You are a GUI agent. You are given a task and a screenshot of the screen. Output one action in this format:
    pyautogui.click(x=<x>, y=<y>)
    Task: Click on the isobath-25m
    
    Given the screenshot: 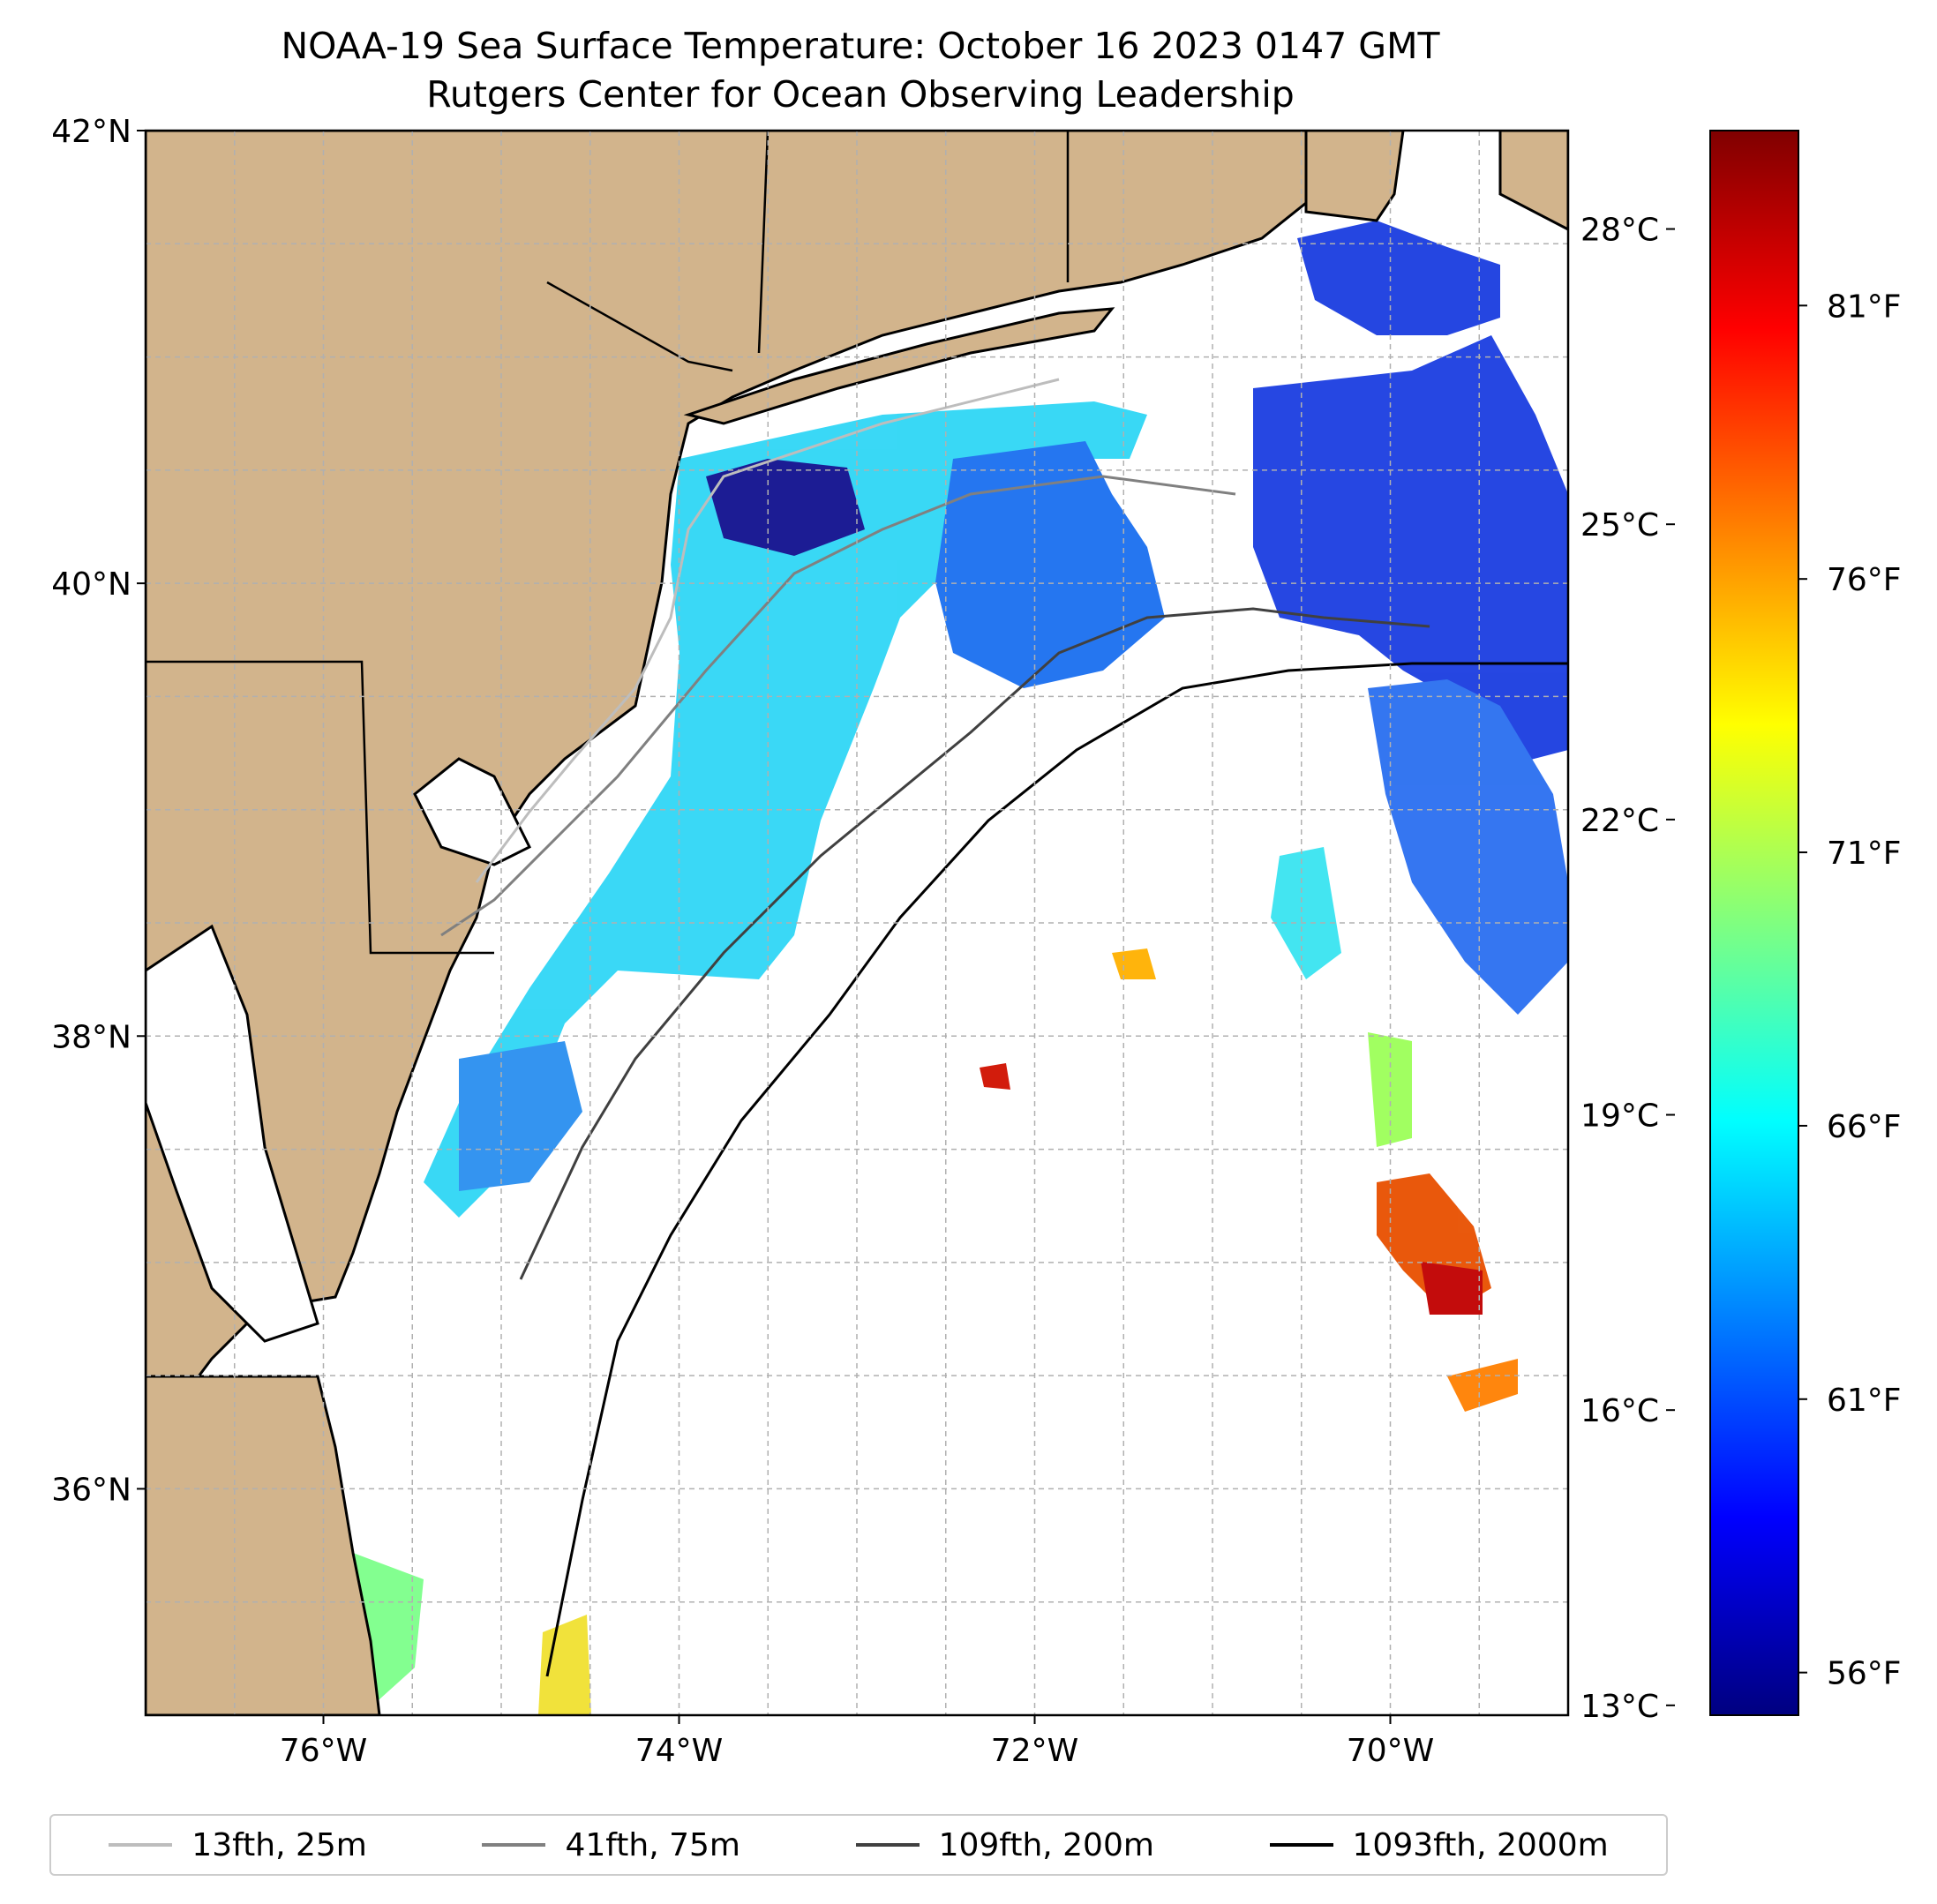 What is the action you would take?
    pyautogui.click(x=767, y=630)
    